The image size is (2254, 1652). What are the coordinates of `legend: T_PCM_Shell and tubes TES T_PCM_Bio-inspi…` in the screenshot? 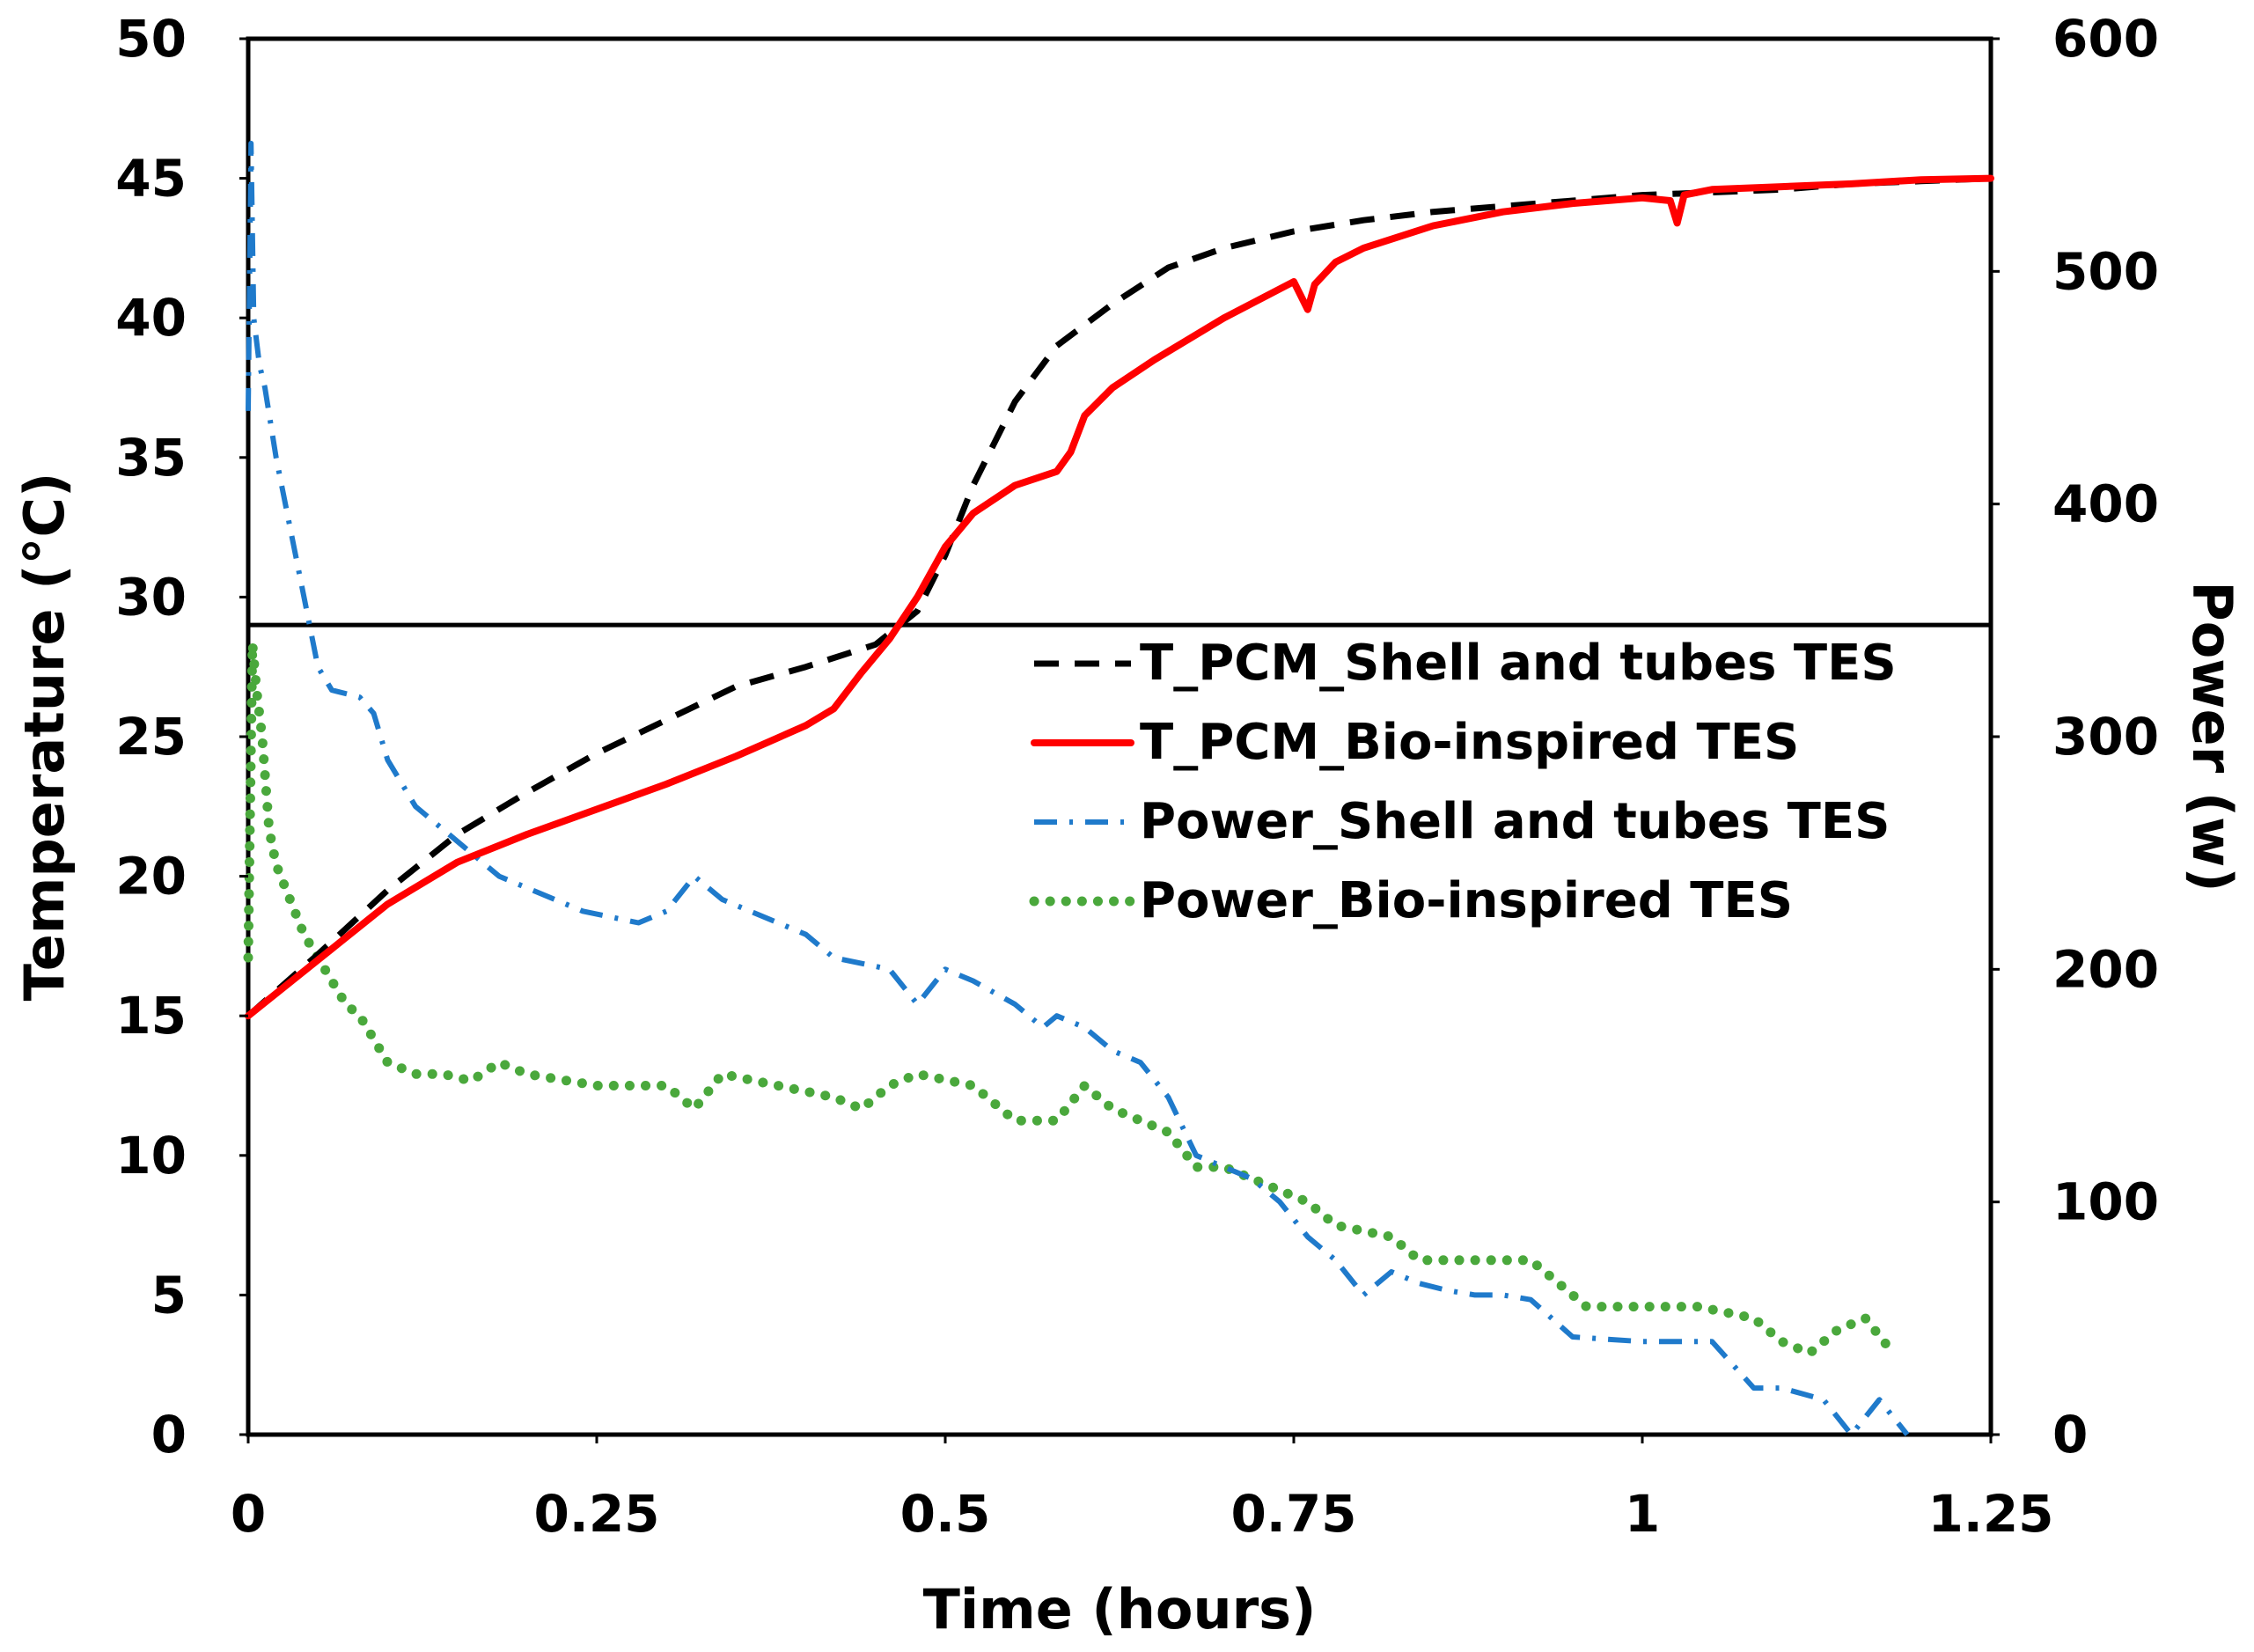 It's located at (1463, 782).